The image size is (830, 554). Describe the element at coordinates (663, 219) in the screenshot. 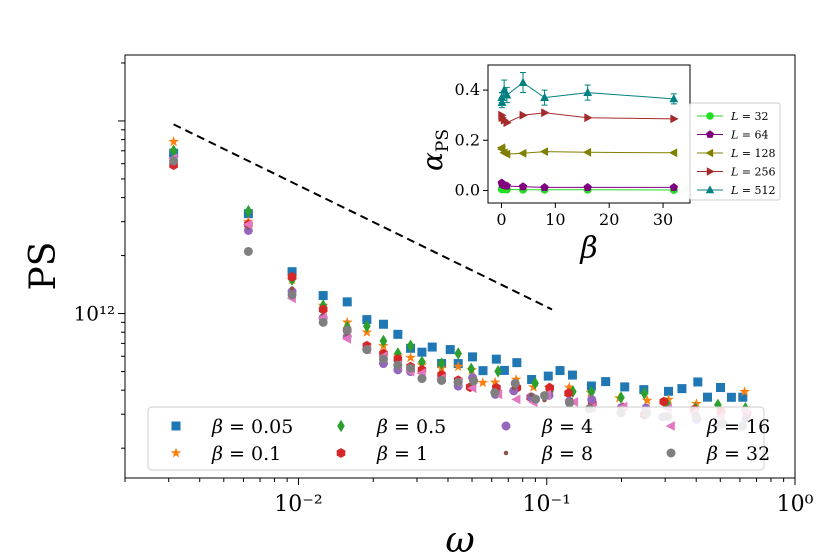

I see `inset-x-tick-label: 30` at that location.